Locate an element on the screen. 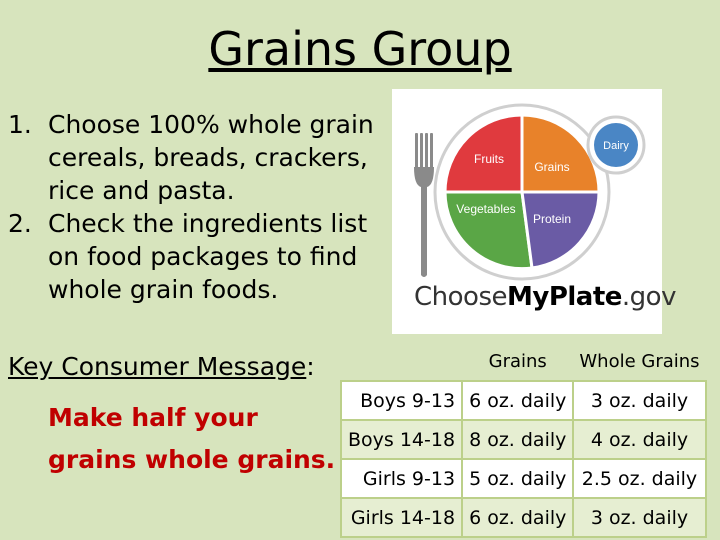  myplate-graphic: Fruits Grains Vegetables Protein Dairy is located at coordinates (530, 192).